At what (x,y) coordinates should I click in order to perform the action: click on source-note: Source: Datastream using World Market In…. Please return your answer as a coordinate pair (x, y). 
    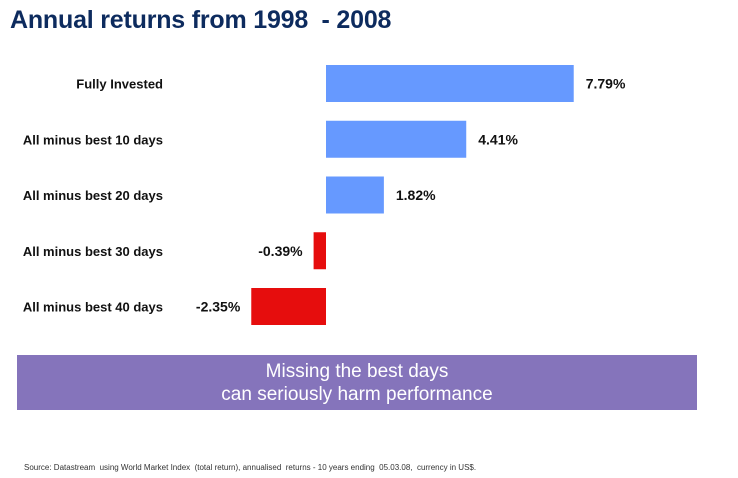
    Looking at the image, I should click on (250, 467).